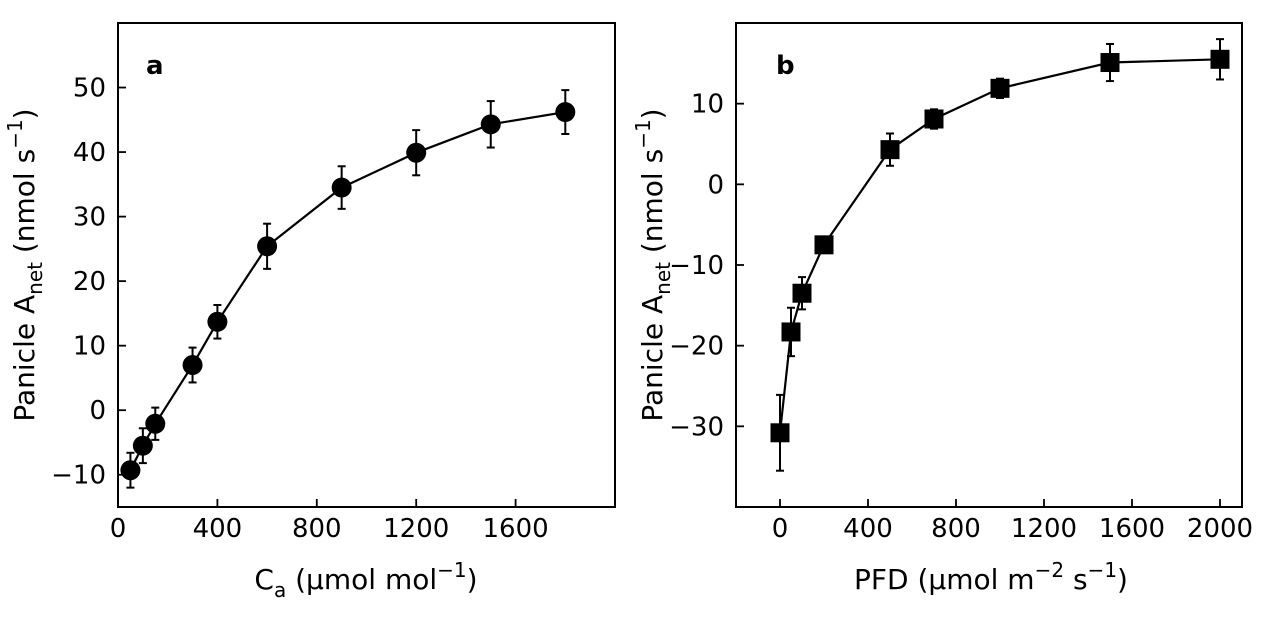 This screenshot has width=1268, height=623. I want to click on panel-b-y-tick-label: −20, so click(696, 347).